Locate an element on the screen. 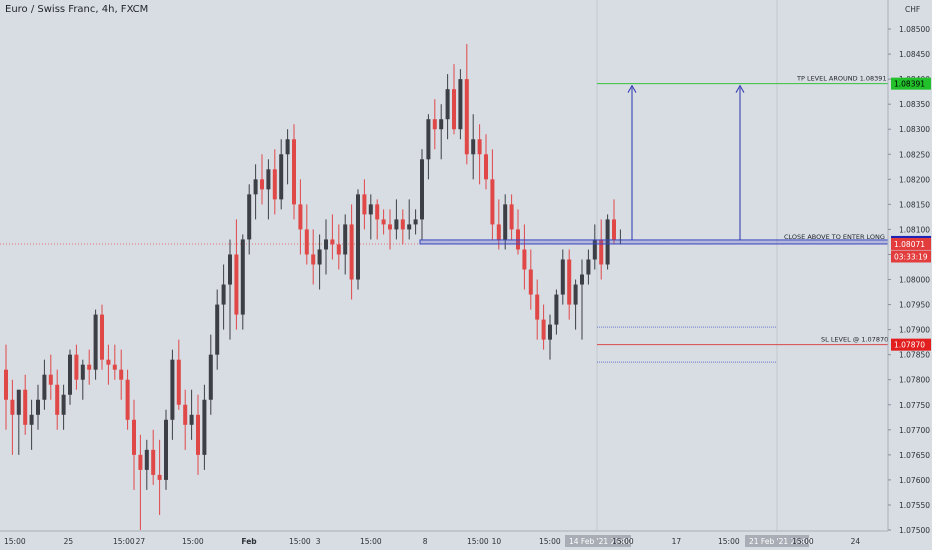 This screenshot has width=932, height=550. price-tick-label: 1.07550 is located at coordinates (914, 505).